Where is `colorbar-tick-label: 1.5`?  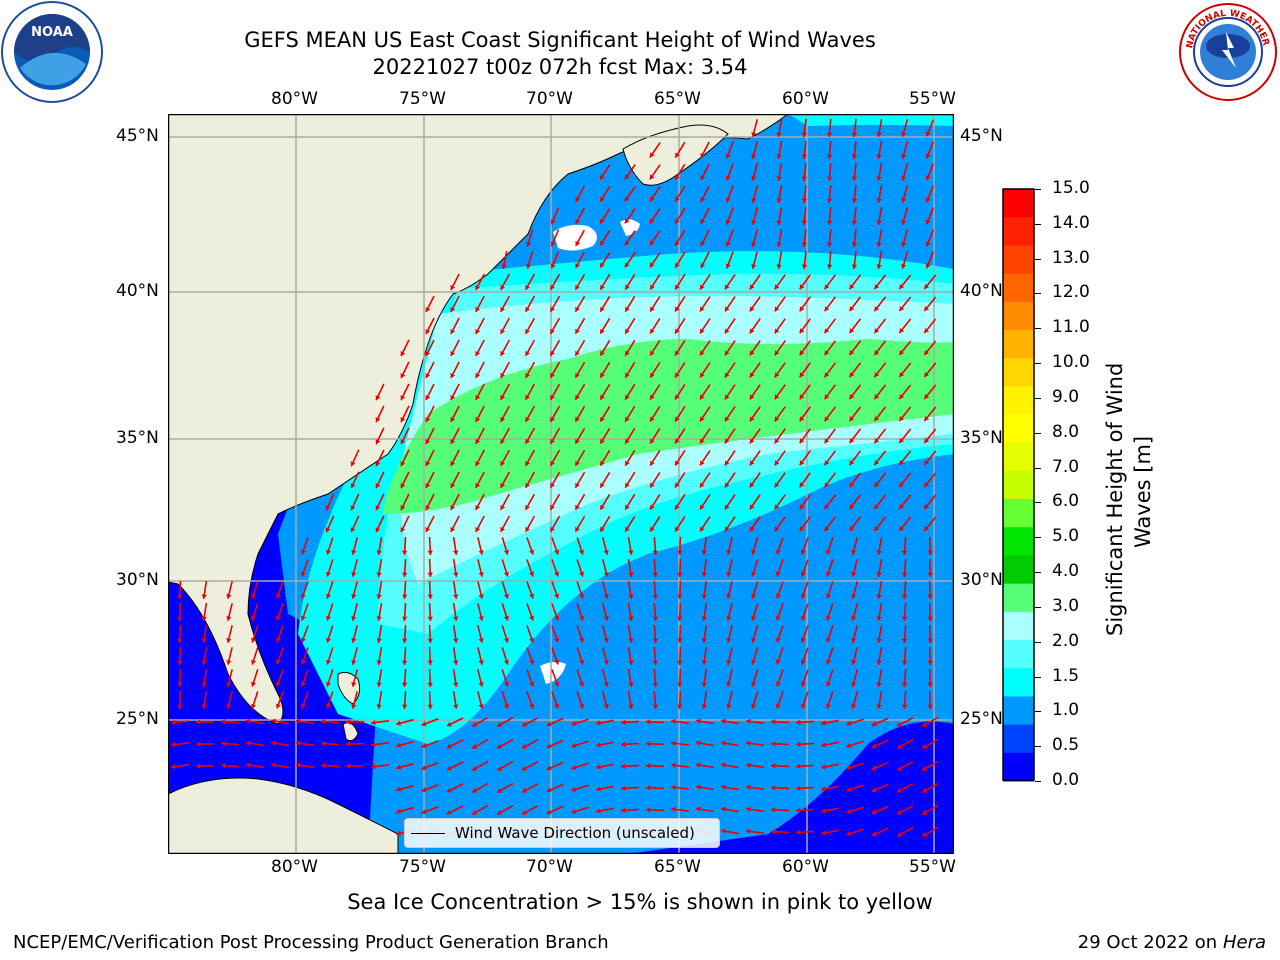
colorbar-tick-label: 1.5 is located at coordinates (1066, 675).